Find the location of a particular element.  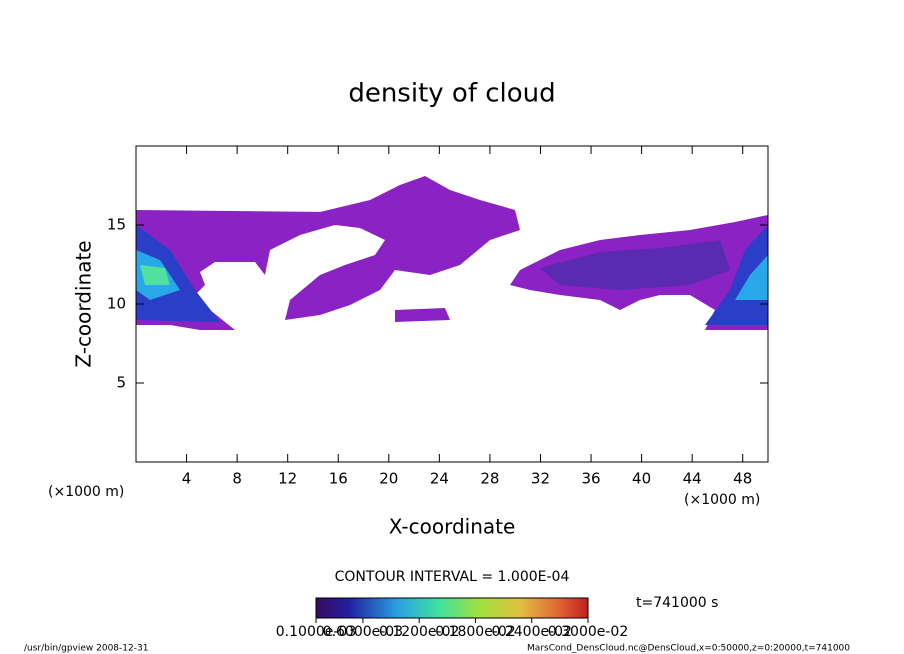

colorbar-tick-label: 0.6000e-03 is located at coordinates (363, 632).